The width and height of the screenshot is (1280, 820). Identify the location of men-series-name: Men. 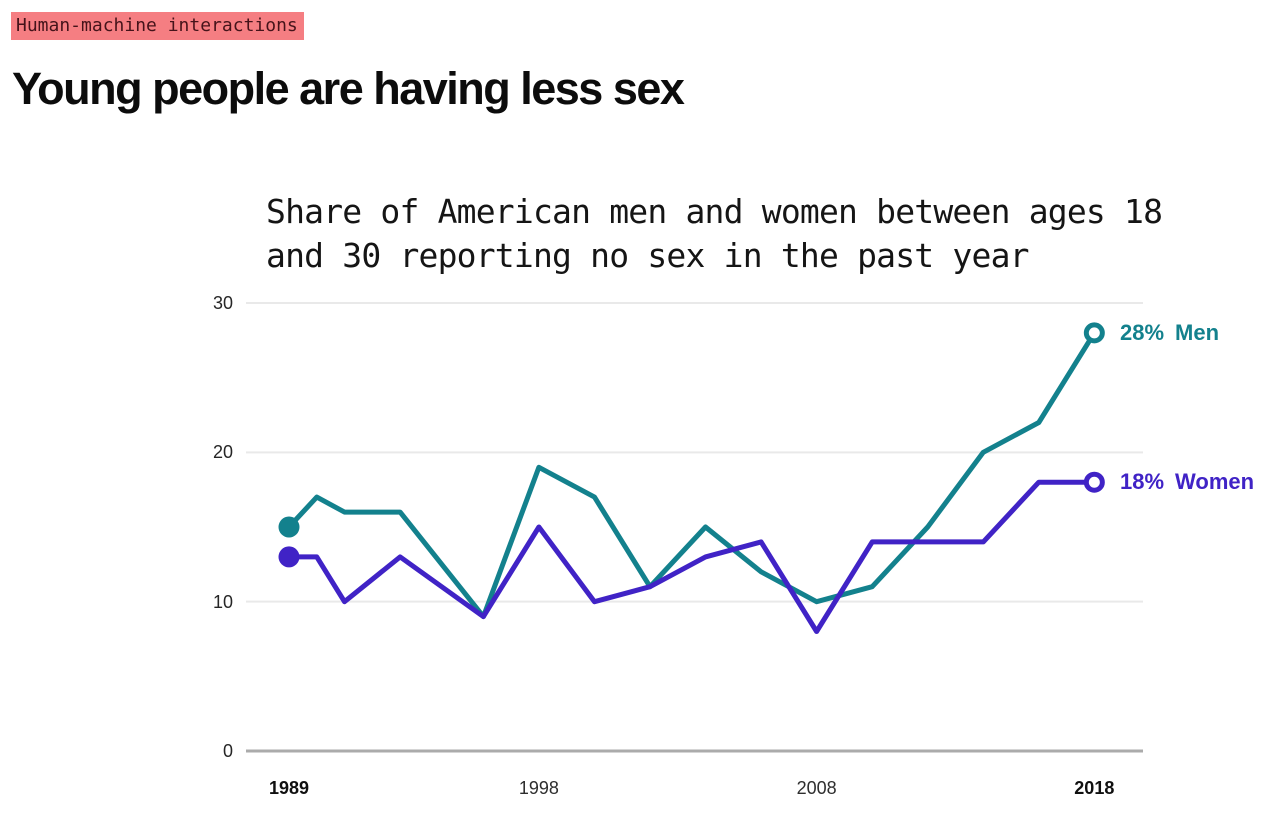
(1197, 332).